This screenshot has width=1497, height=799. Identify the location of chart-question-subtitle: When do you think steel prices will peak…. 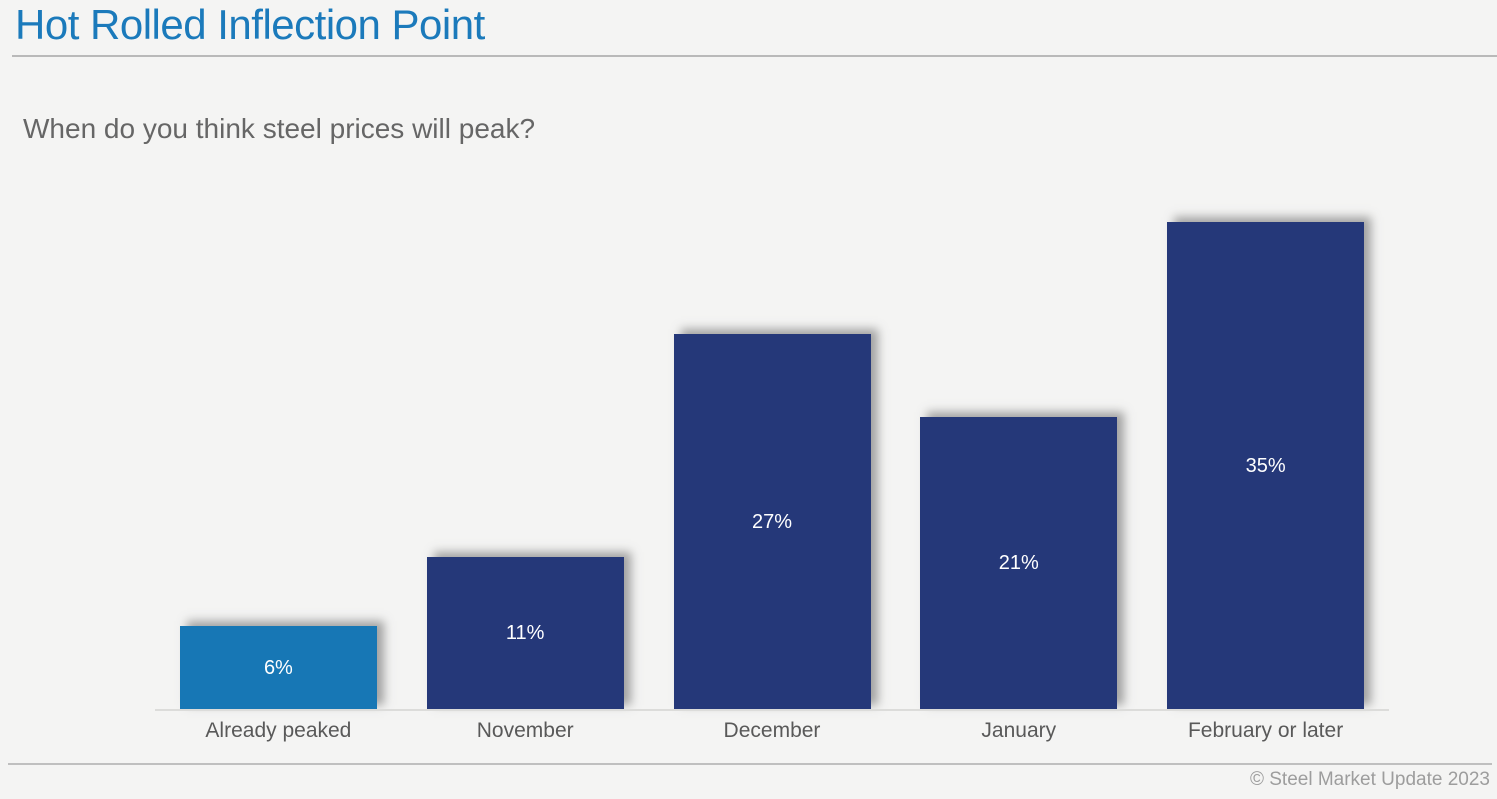
(279, 128).